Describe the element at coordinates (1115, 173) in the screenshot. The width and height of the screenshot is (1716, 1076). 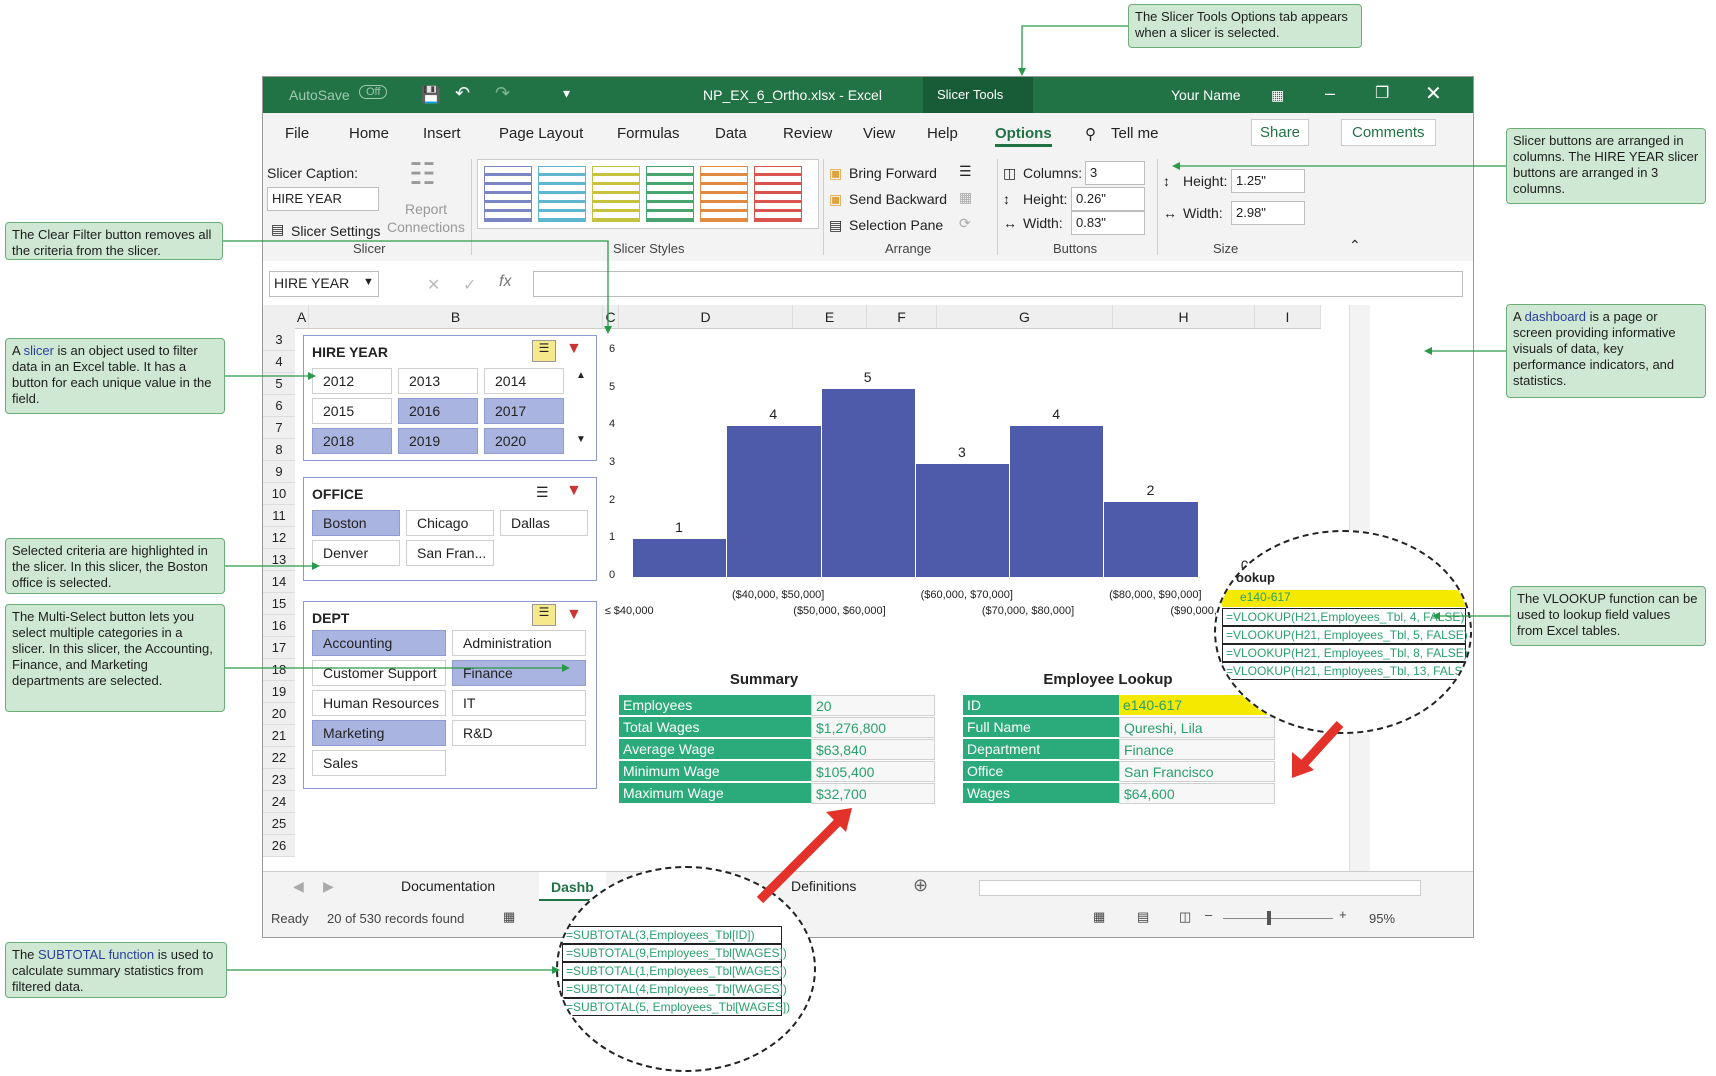
I see `columns-input: 3` at that location.